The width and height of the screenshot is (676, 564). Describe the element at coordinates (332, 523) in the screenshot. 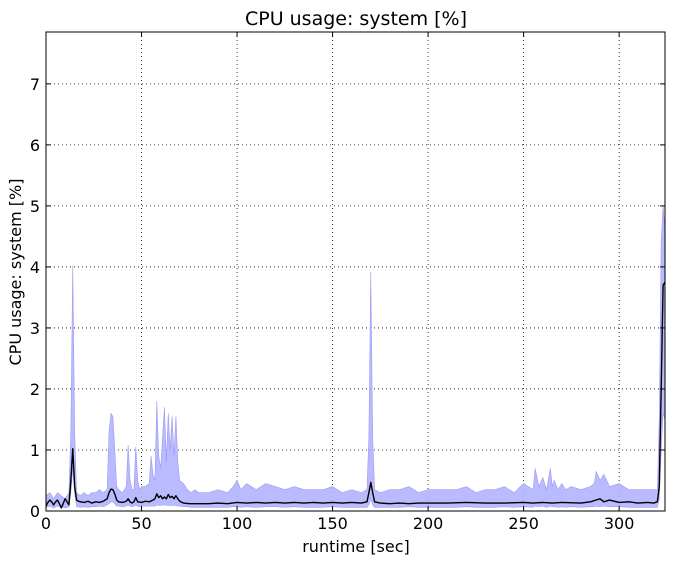

I see `x-tick-label: 150` at that location.